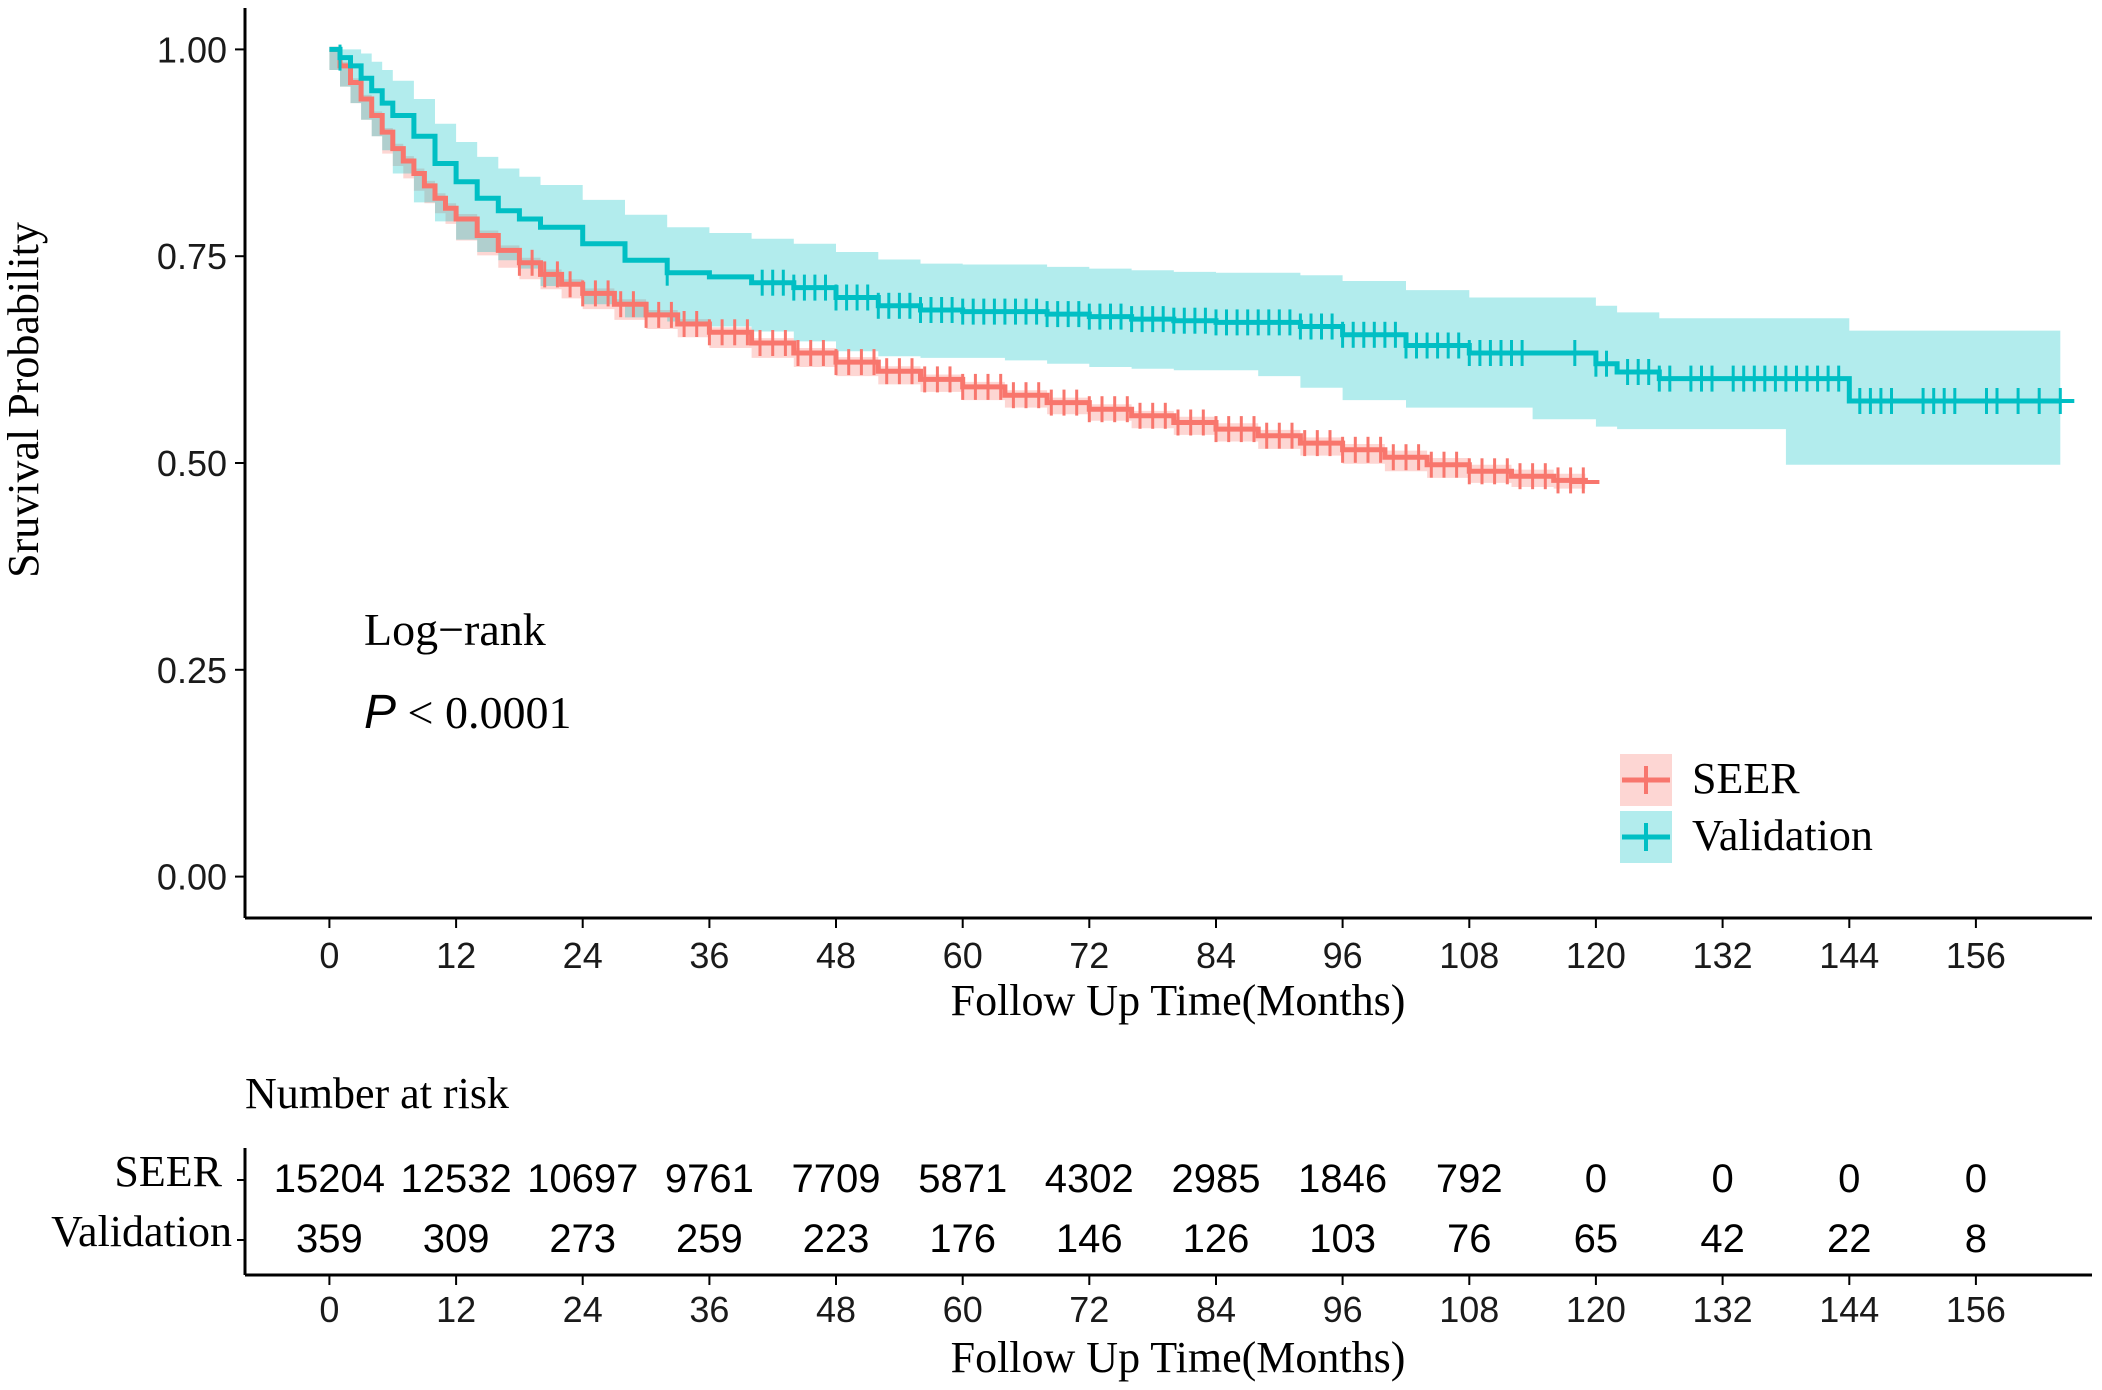 The width and height of the screenshot is (2102, 1390). Describe the element at coordinates (456, 955) in the screenshot. I see `x-tick-label: 12` at that location.